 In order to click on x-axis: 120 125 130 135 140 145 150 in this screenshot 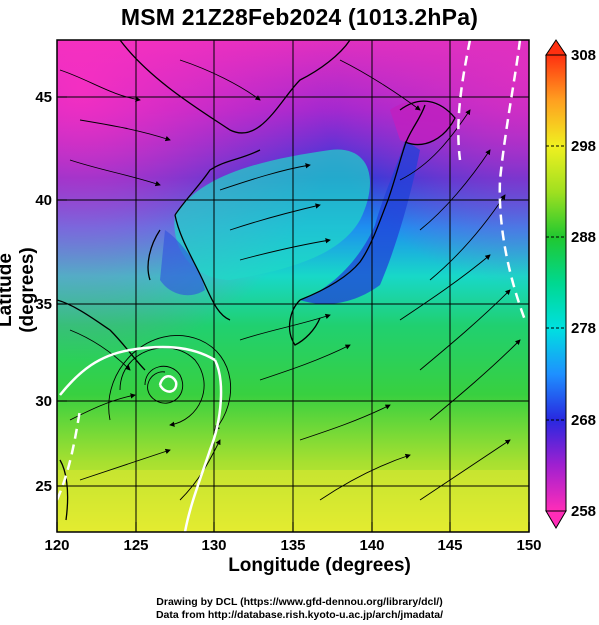, I will do `click(293, 538)`.